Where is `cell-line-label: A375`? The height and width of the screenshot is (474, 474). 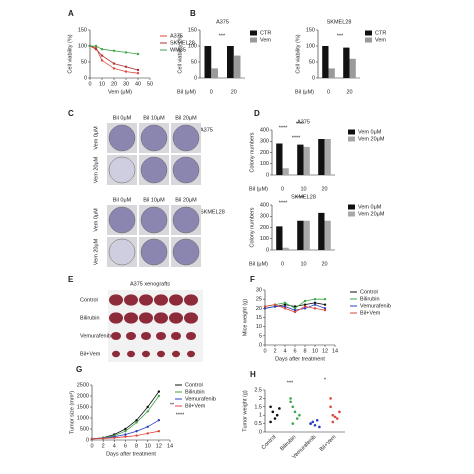 cell-line-label: A375 is located at coordinates (206, 130).